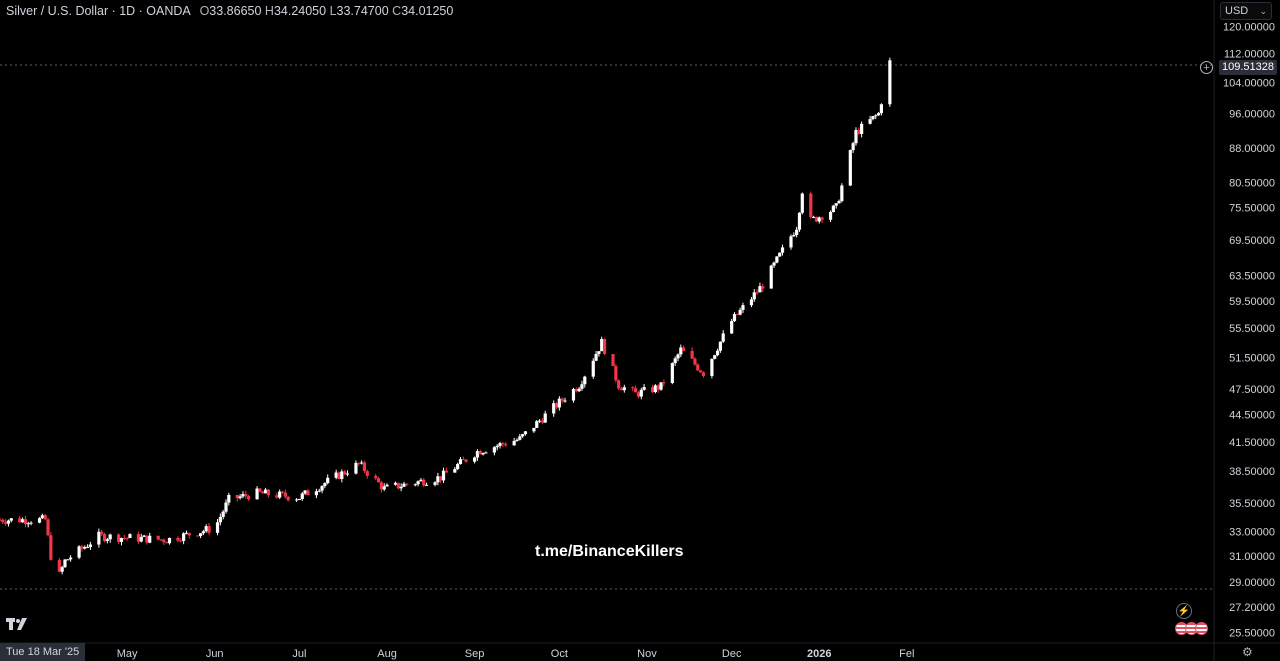  What do you see at coordinates (1252, 608) in the screenshot?
I see `y-tick-label: 27.20000` at bounding box center [1252, 608].